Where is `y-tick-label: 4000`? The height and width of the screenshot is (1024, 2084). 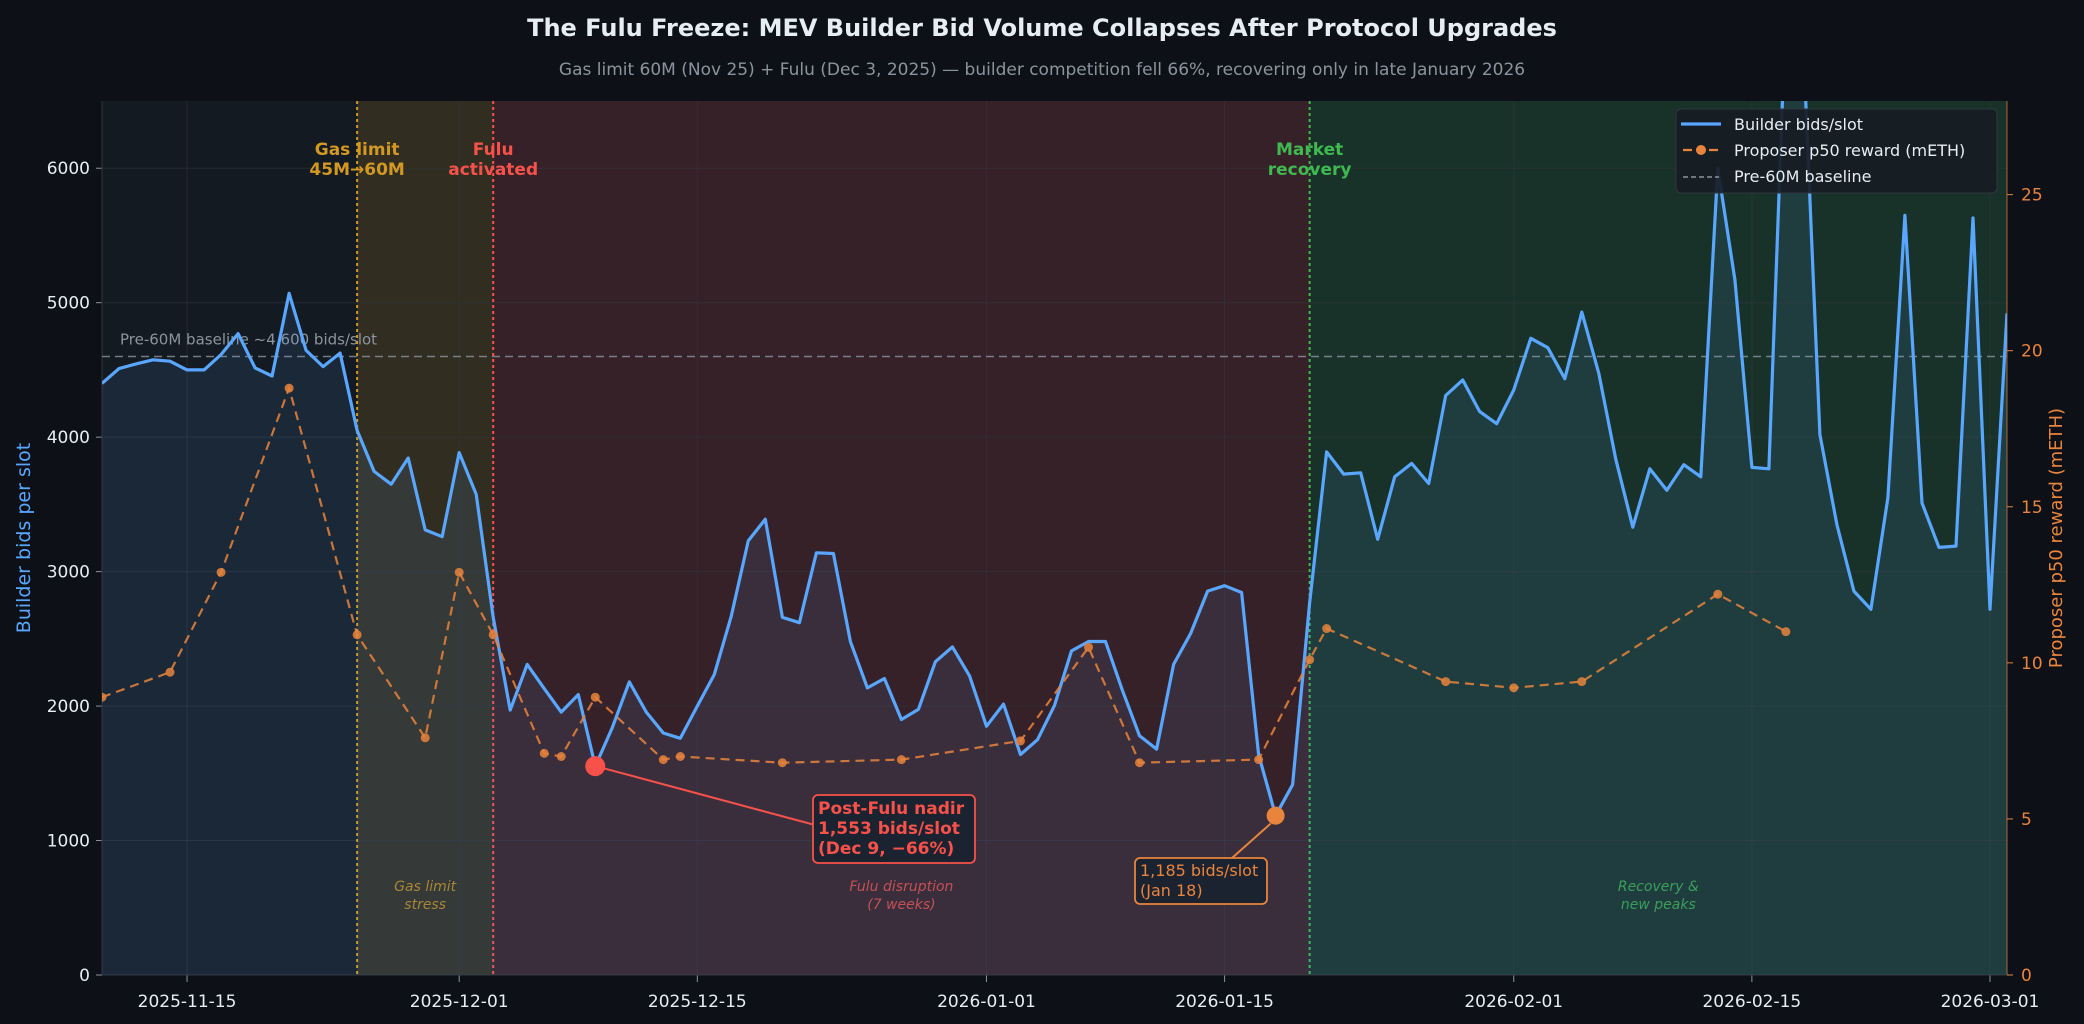 y-tick-label: 4000 is located at coordinates (68, 438).